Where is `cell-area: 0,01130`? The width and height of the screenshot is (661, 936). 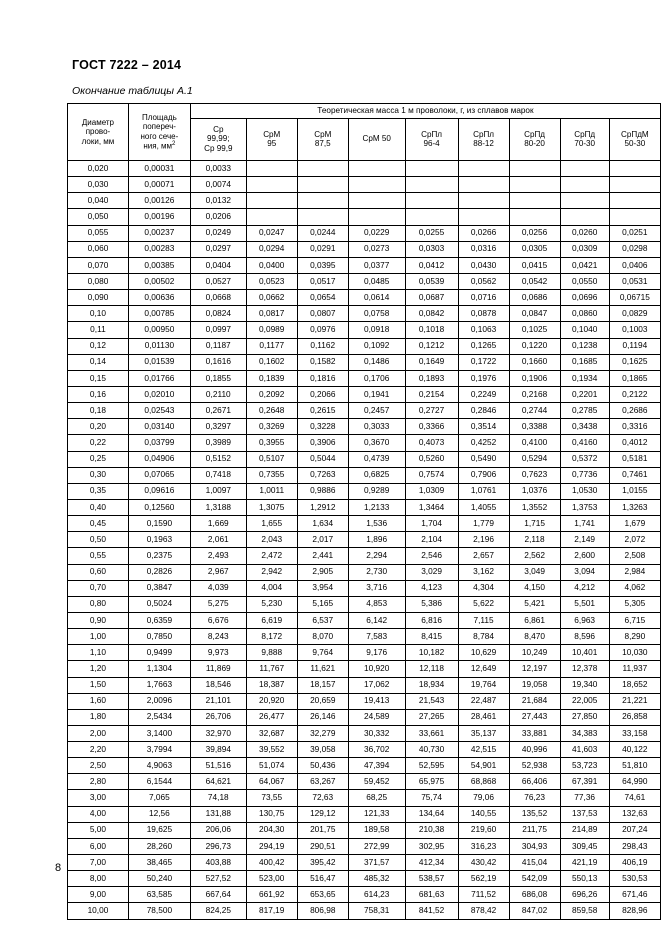 cell-area: 0,01130 is located at coordinates (159, 346).